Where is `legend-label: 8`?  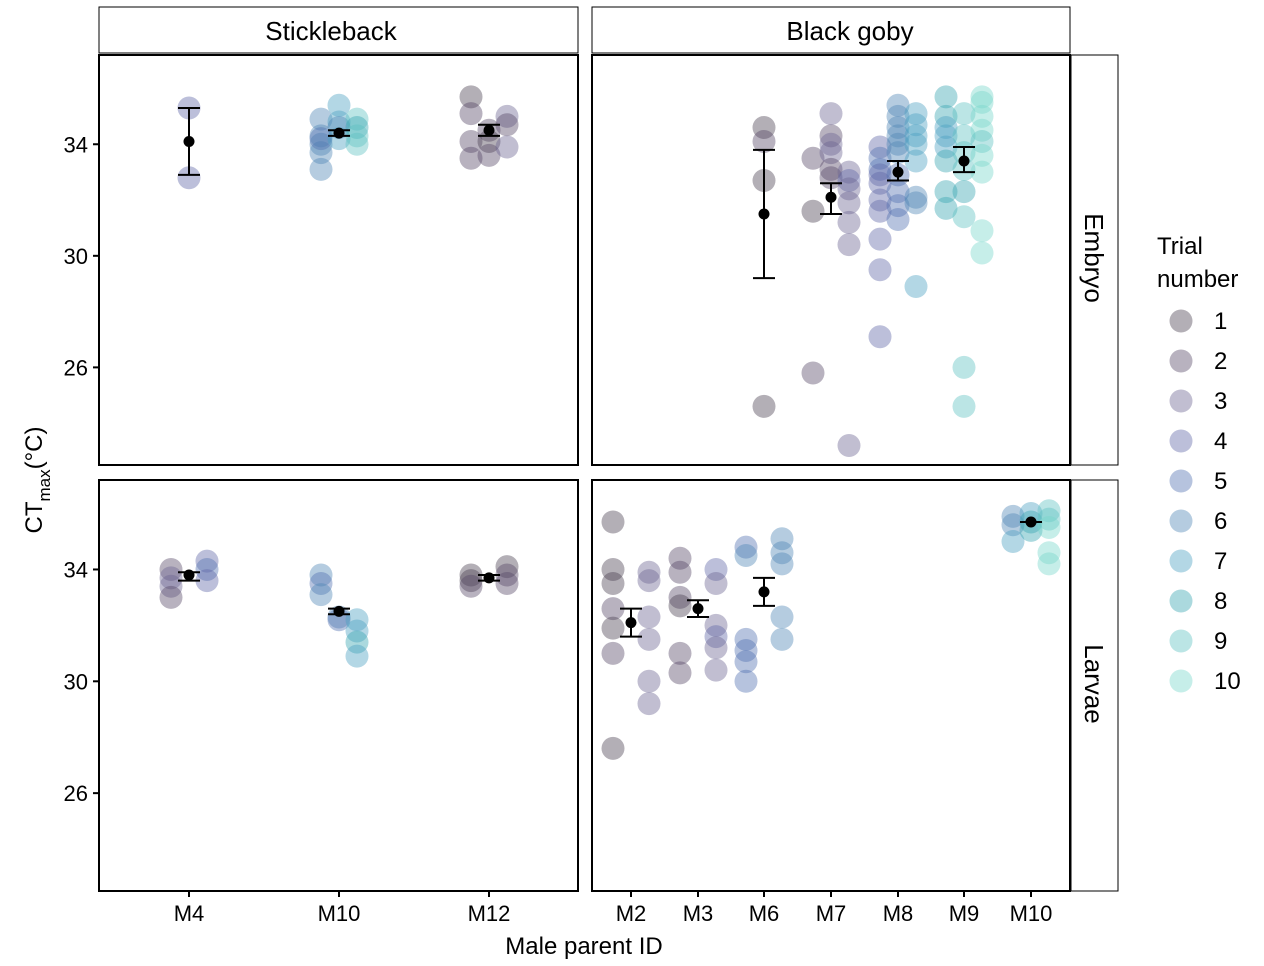
legend-label: 8 is located at coordinates (1220, 601).